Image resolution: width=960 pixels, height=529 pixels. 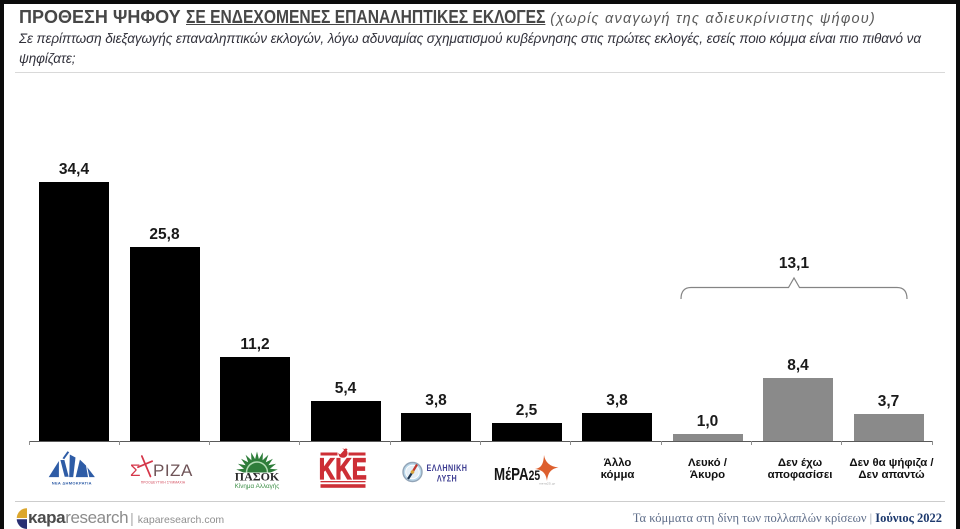 I want to click on svg-text: ΝΕΑ ΔΗΜΟΚΡΑΤΙΑ, so click(x=72, y=483).